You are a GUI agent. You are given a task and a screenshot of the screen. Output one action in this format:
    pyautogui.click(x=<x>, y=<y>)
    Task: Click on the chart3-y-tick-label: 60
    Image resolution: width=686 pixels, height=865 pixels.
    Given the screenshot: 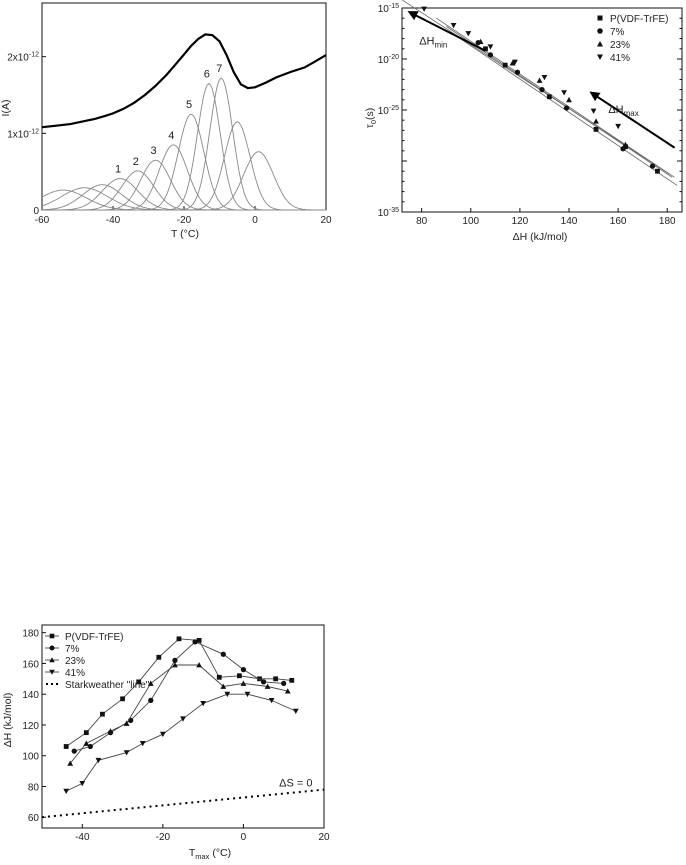 What is the action you would take?
    pyautogui.click(x=34, y=818)
    